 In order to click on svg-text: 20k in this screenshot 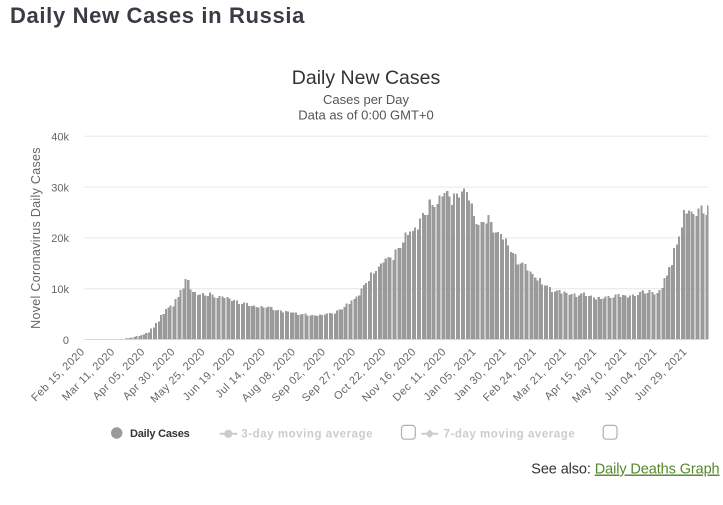, I will do `click(60, 239)`.